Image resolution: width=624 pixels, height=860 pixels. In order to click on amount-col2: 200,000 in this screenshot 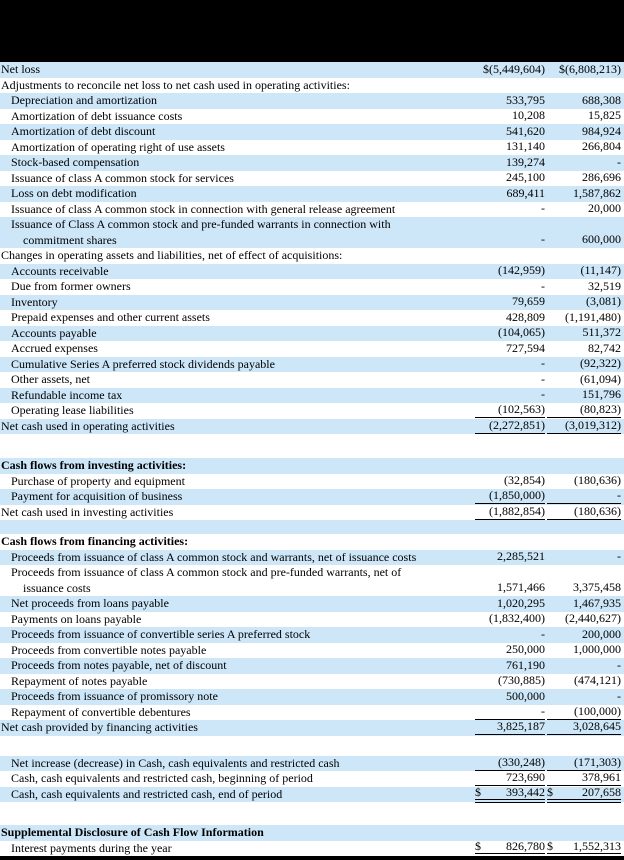, I will do `click(601, 633)`.